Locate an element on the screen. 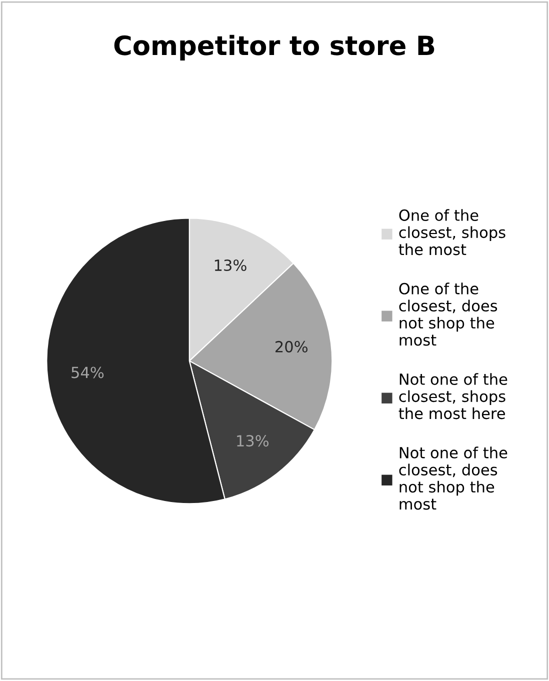 This screenshot has width=549, height=681. chart-title: Competitor to store B is located at coordinates (274, 47).